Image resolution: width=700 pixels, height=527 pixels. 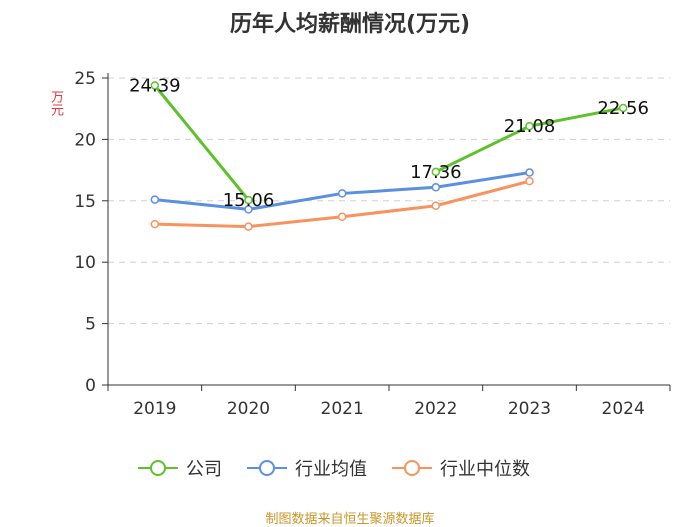 I want to click on y-tick-label: 15, so click(x=85, y=202).